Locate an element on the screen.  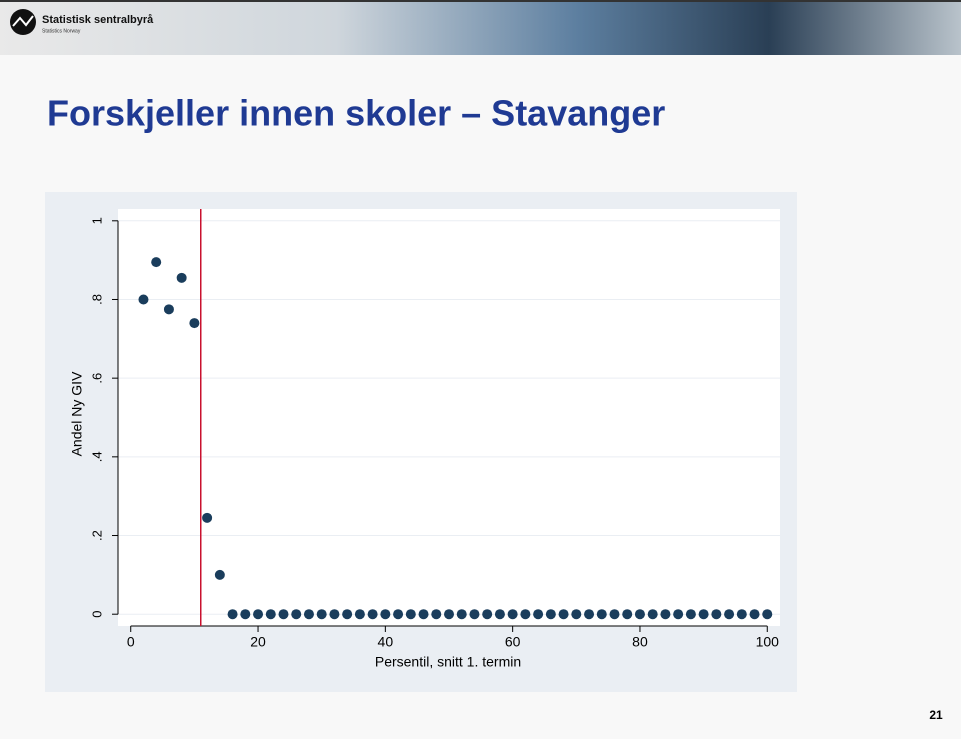
y-tick-label: .2 is located at coordinates (96, 535).